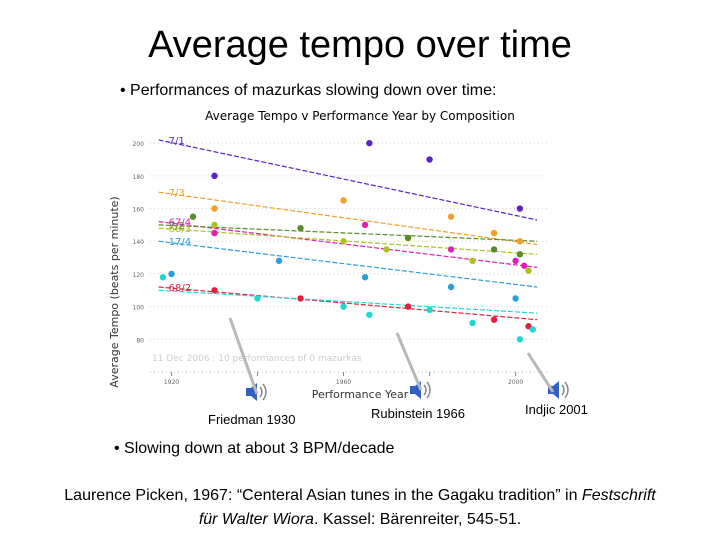  What do you see at coordinates (343, 382) in the screenshot?
I see `x-tick-label: 1960` at bounding box center [343, 382].